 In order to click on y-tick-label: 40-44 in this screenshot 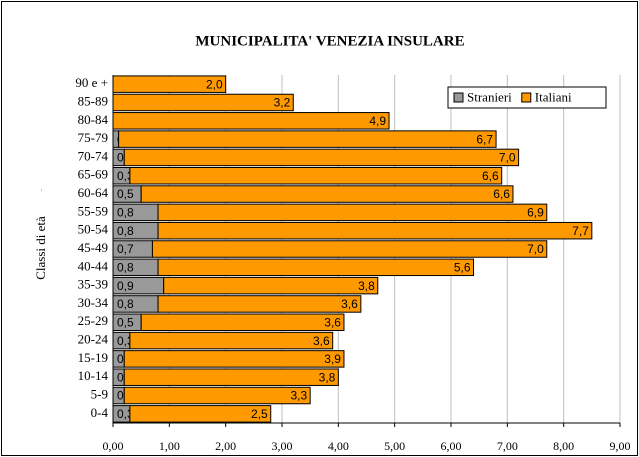, I will do `click(93, 265)`.